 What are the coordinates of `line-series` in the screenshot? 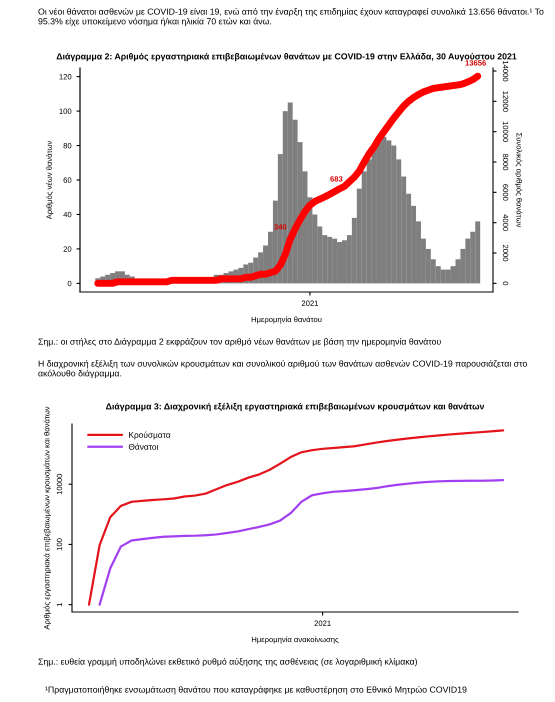 It's located at (301, 542).